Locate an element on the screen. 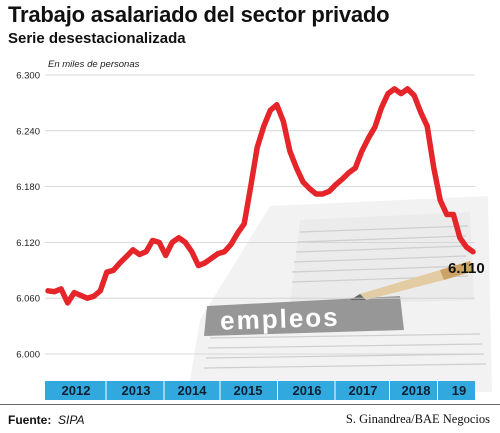 This screenshot has height=433, width=500. year-label: 2015 is located at coordinates (248, 390).